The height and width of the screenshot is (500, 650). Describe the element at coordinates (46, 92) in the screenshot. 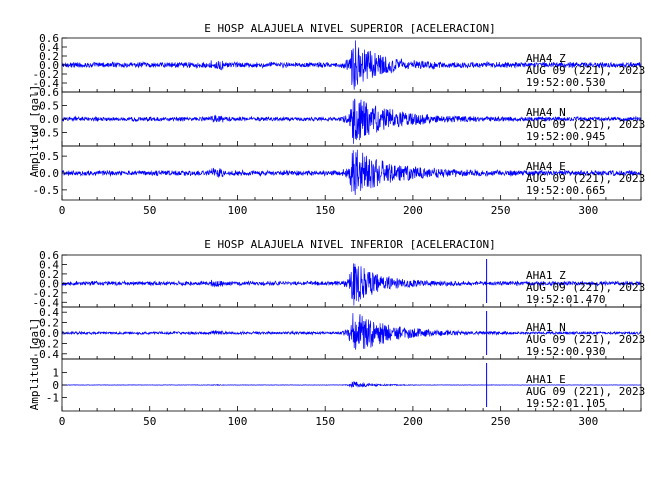

I see `y-tick-label: -0.6` at that location.